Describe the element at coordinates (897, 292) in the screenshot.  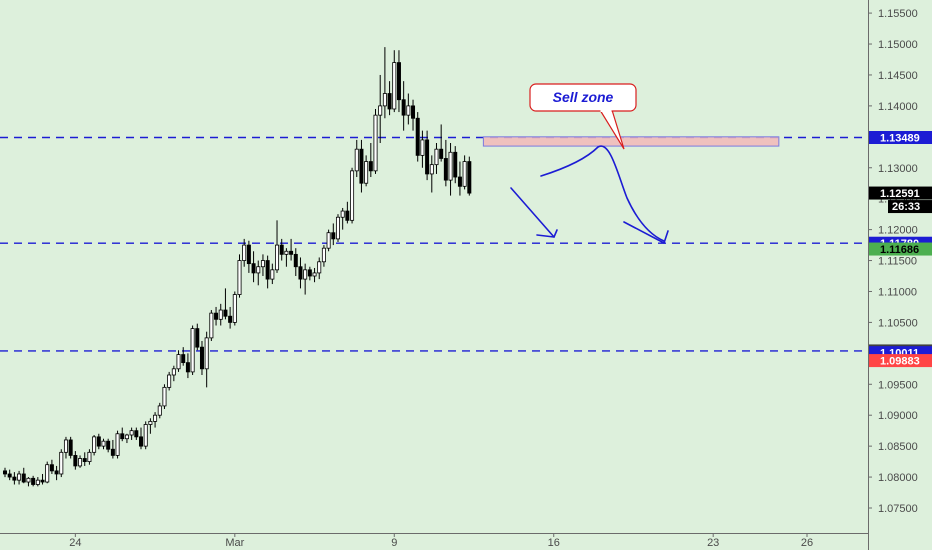
I see `price-tick-label: 1.11000` at that location.